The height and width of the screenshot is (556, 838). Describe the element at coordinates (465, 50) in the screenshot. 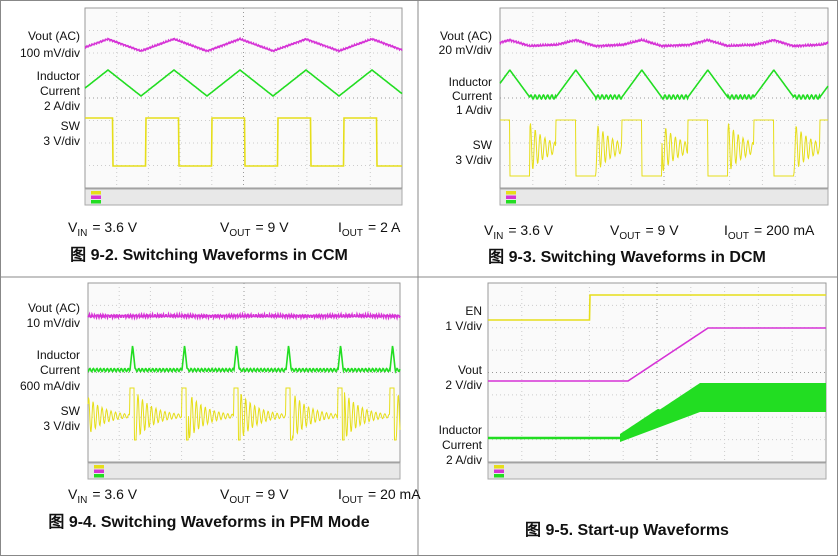

I see `trace-label: 20 mV/div` at that location.